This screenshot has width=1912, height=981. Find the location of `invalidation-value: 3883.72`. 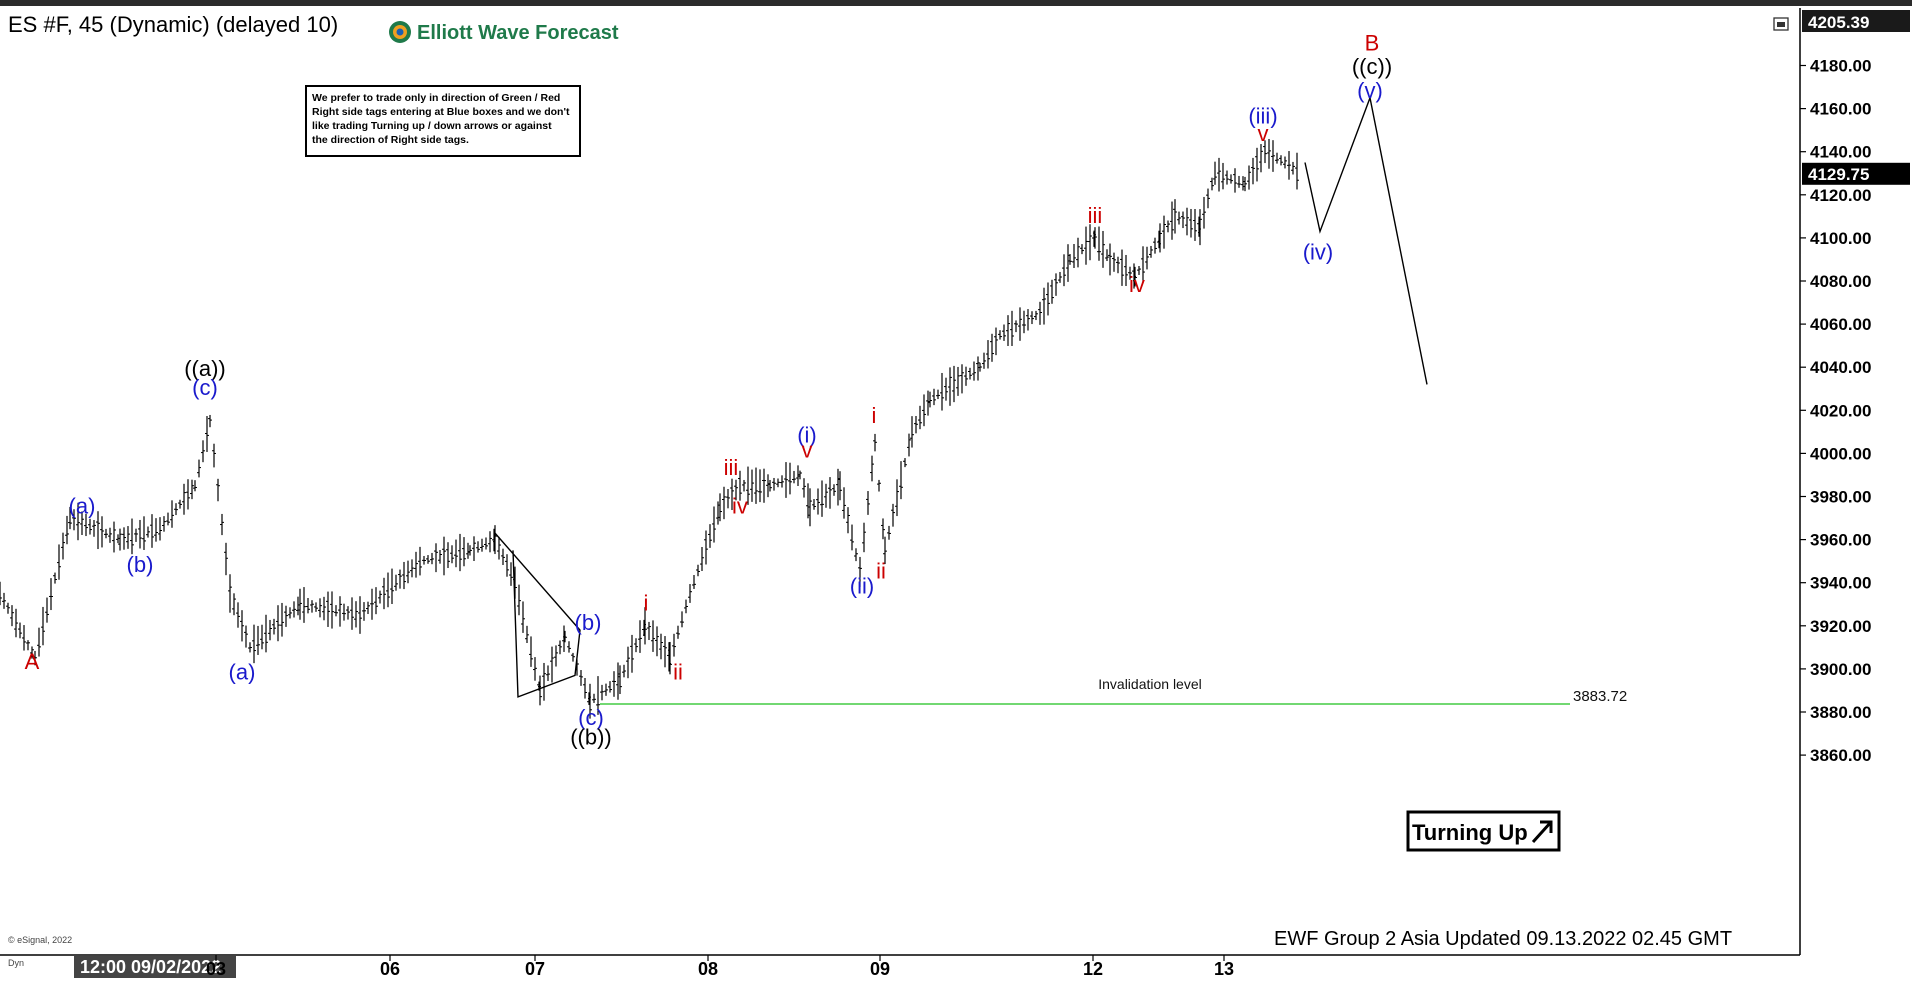

invalidation-value: 3883.72 is located at coordinates (1600, 696).